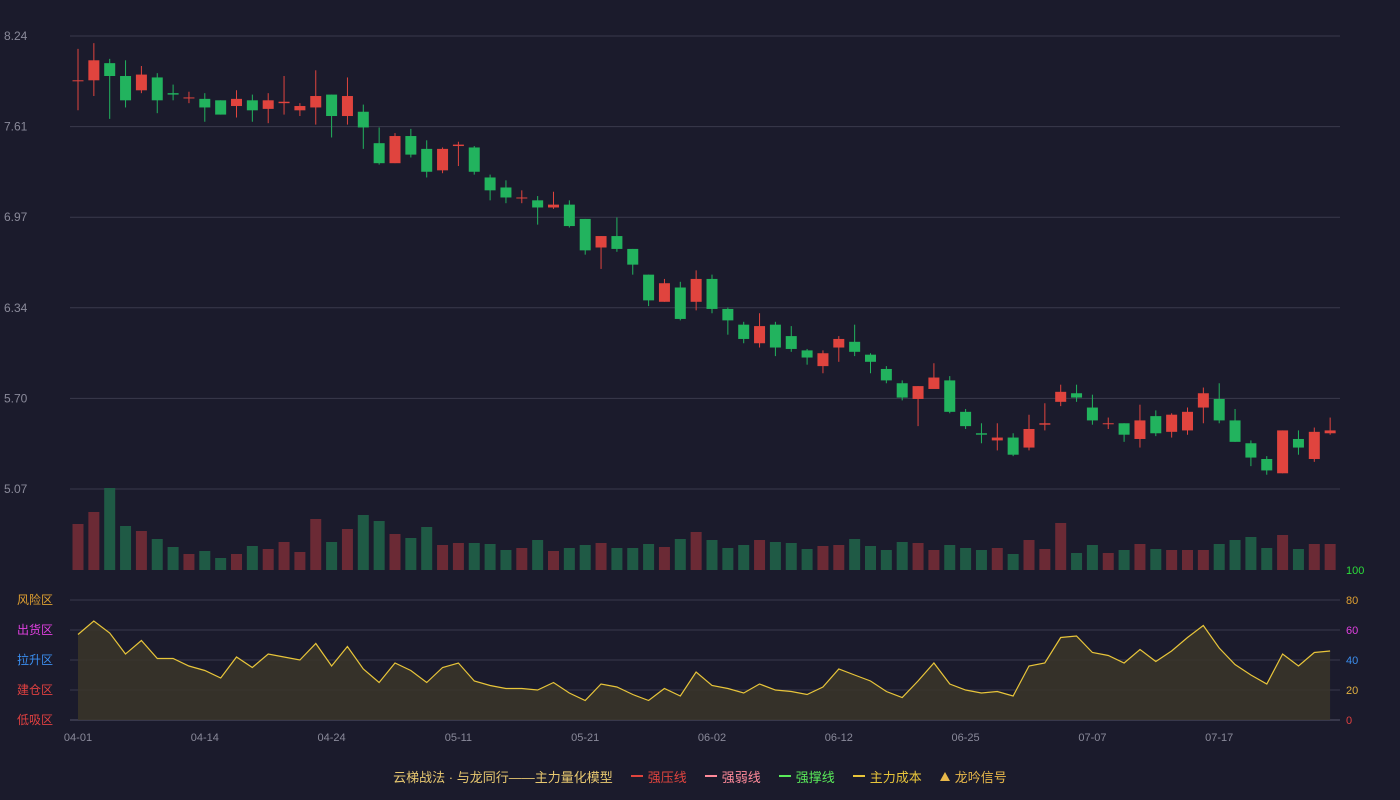 The height and width of the screenshot is (800, 1400). I want to click on legend-item: 主力成本, so click(887, 776).